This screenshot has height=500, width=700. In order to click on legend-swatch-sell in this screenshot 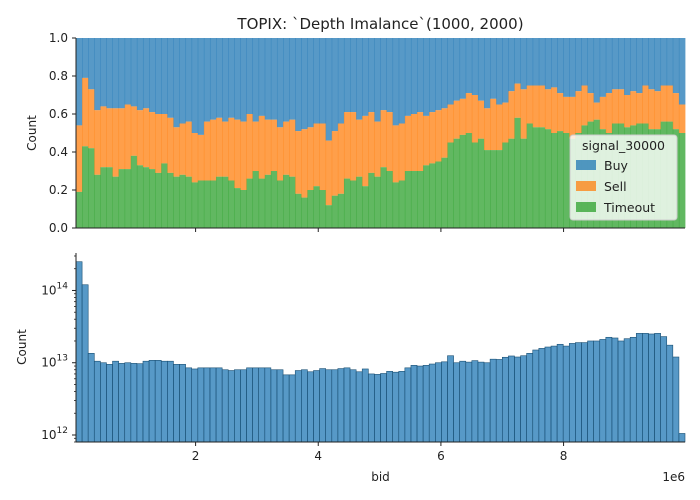, I will do `click(586, 186)`.